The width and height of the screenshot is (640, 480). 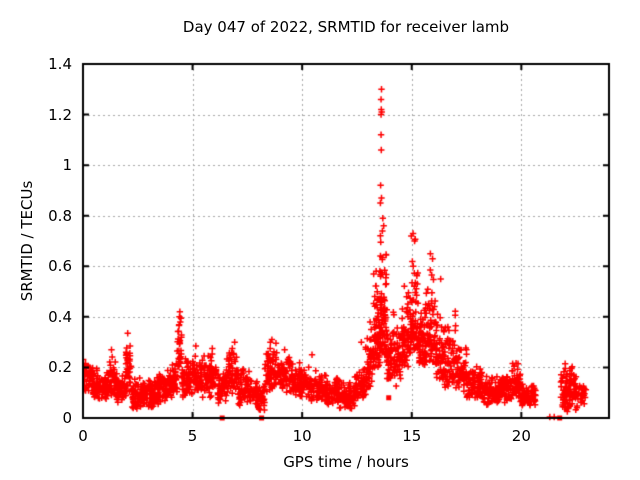 What do you see at coordinates (67, 165) in the screenshot?
I see `y-tick-label: 1` at bounding box center [67, 165].